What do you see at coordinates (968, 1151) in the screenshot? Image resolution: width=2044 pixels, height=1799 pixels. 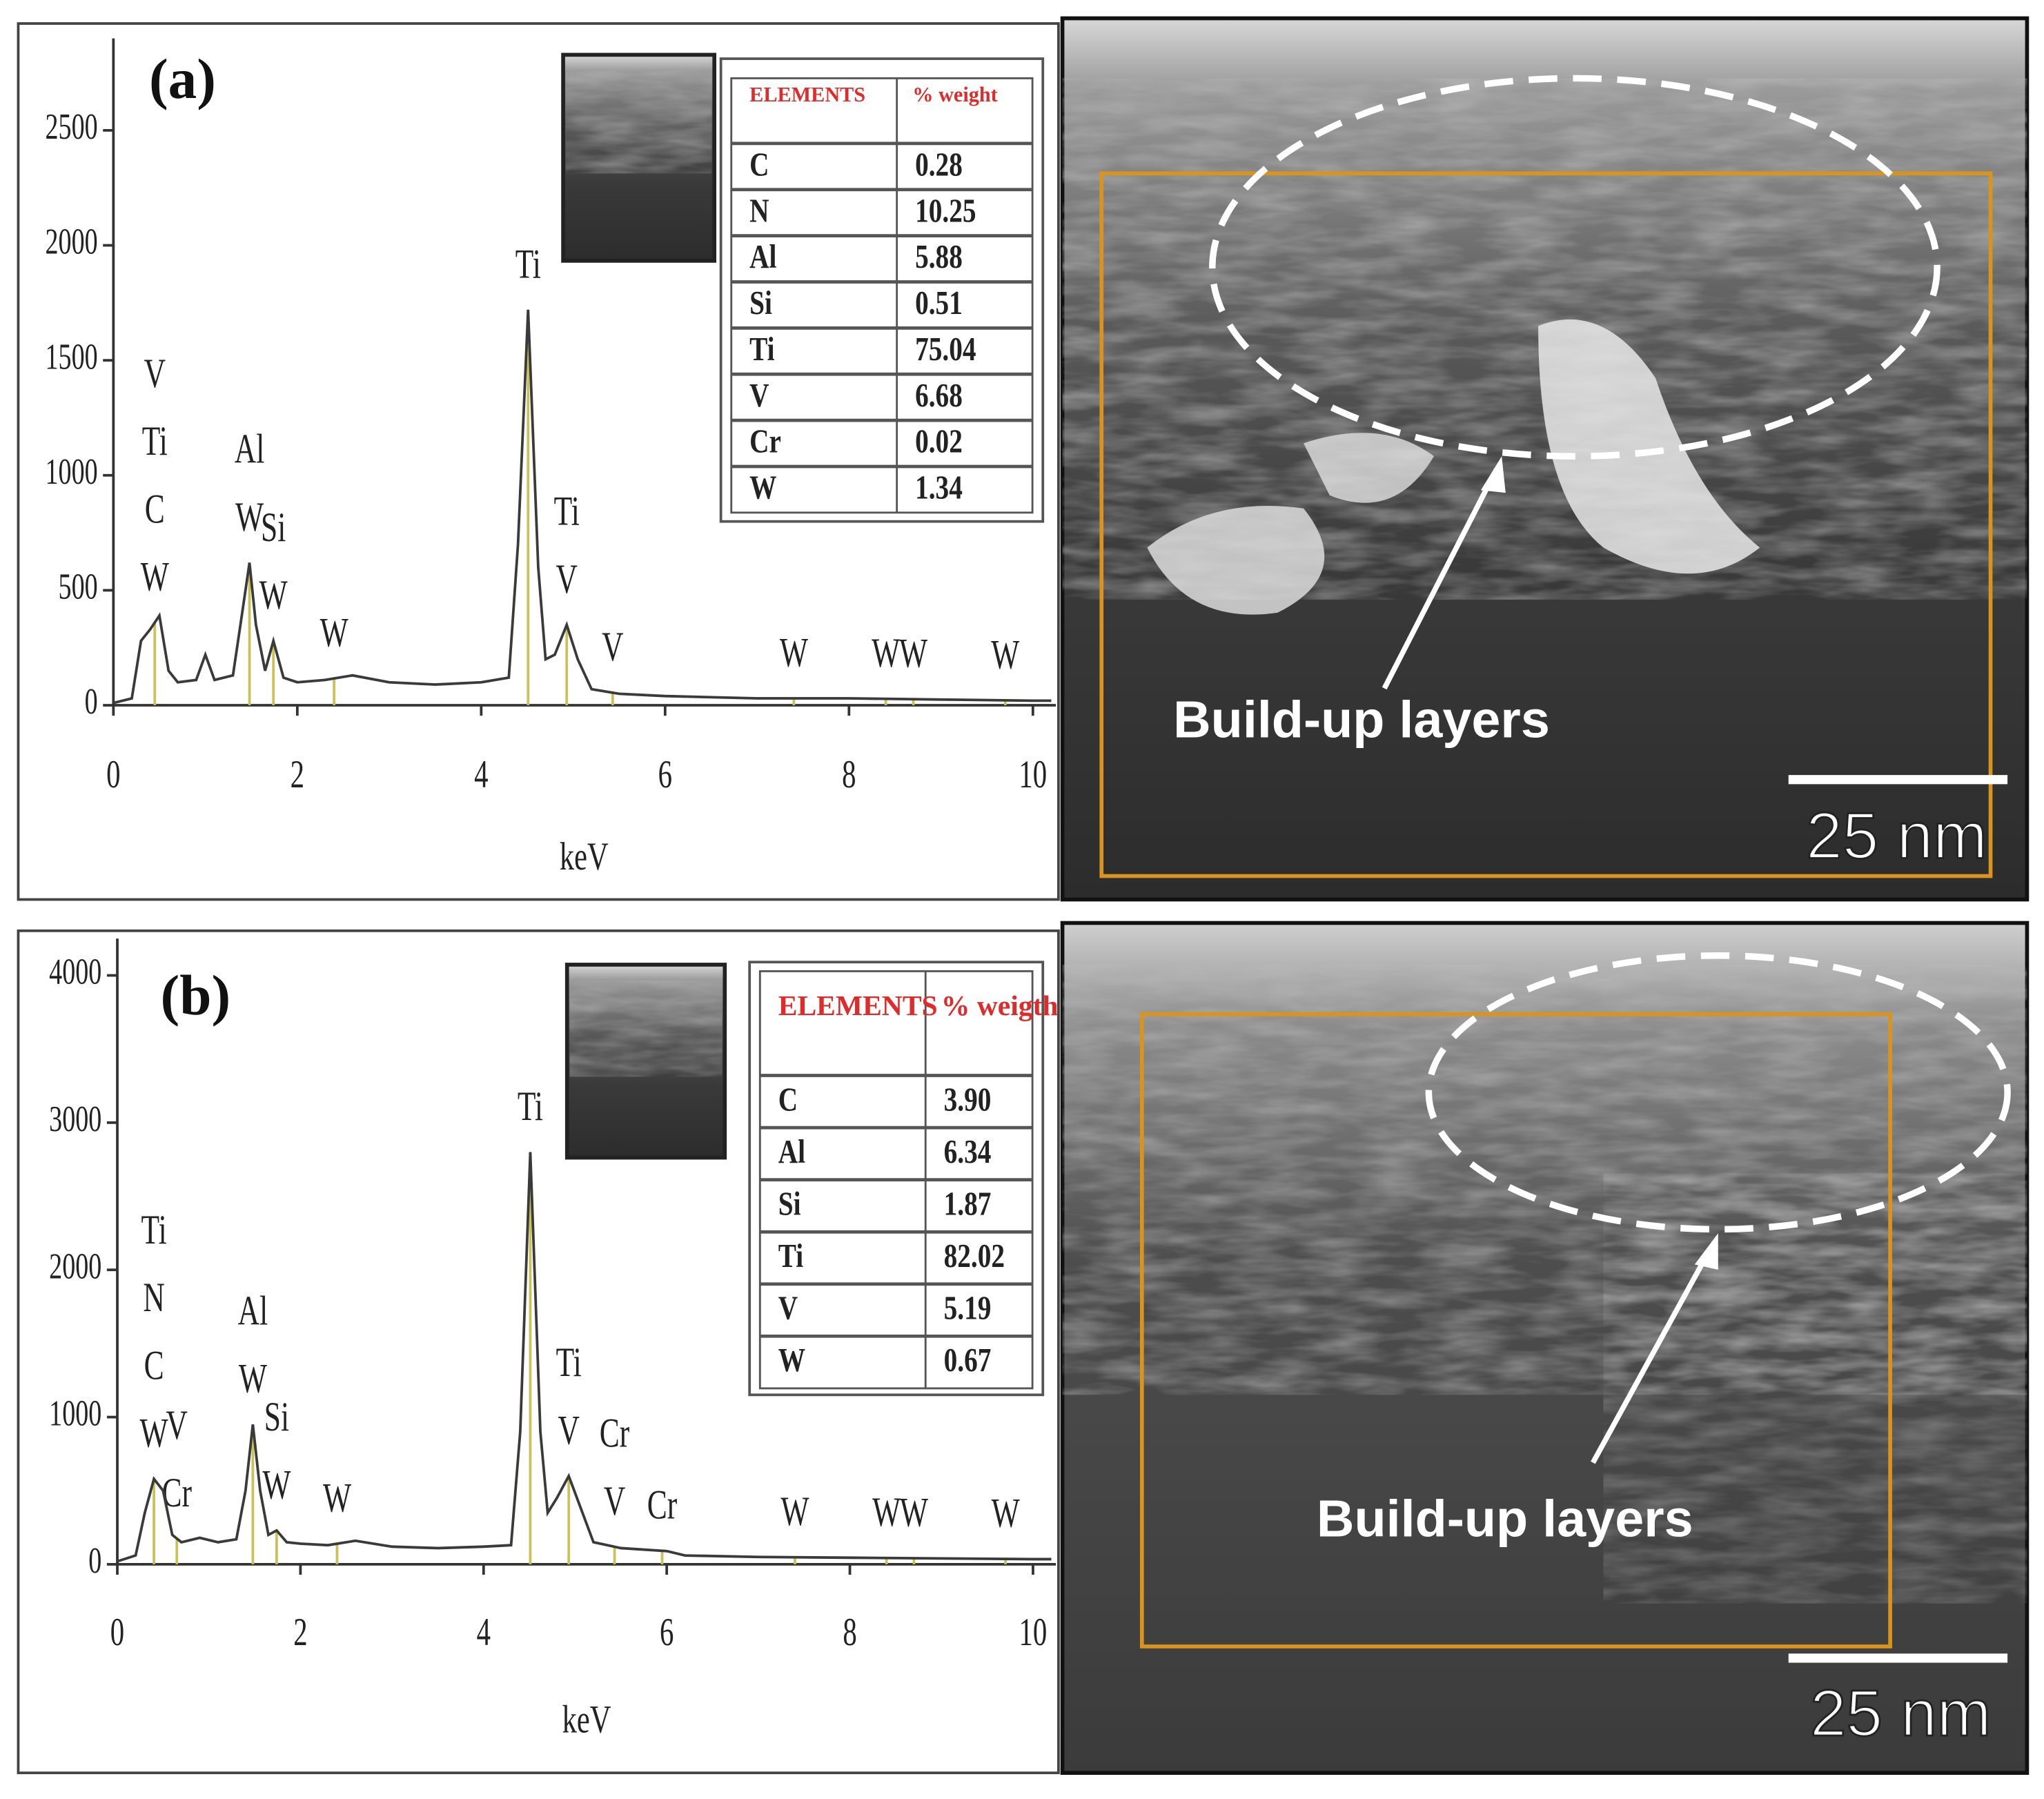 I see `table-cell: 6.34` at bounding box center [968, 1151].